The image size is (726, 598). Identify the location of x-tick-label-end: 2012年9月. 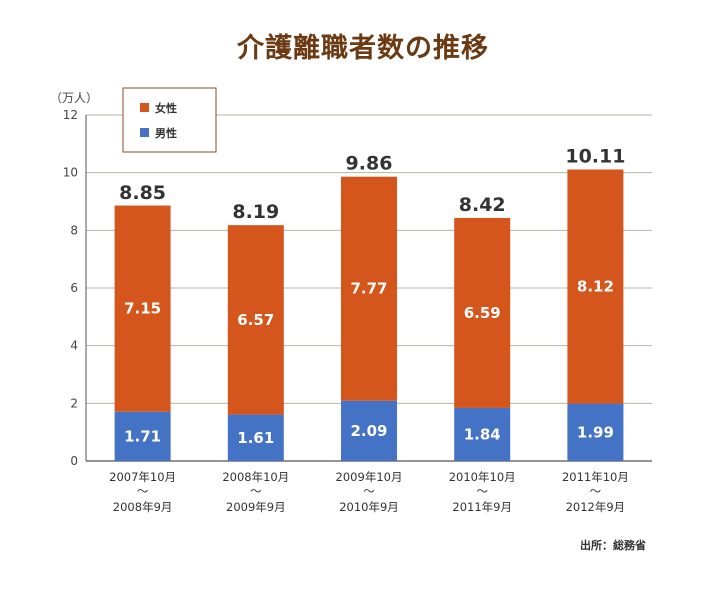
(596, 507).